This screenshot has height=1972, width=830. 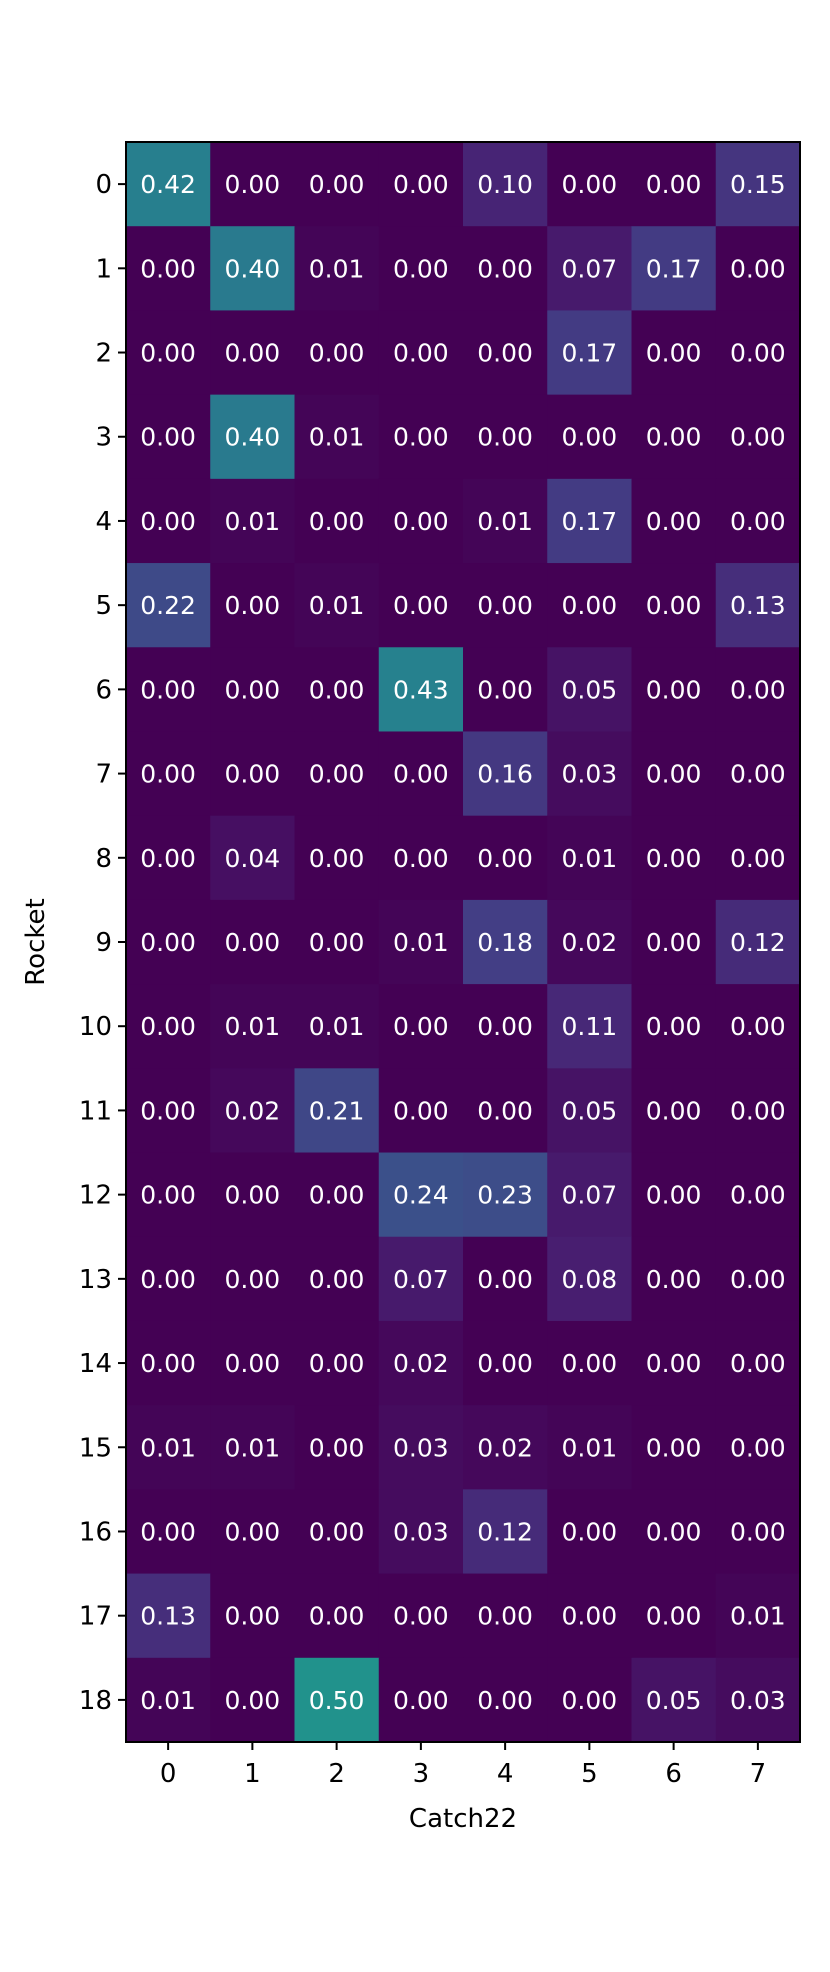 I want to click on y-tick-label: 4, so click(x=103, y=522).